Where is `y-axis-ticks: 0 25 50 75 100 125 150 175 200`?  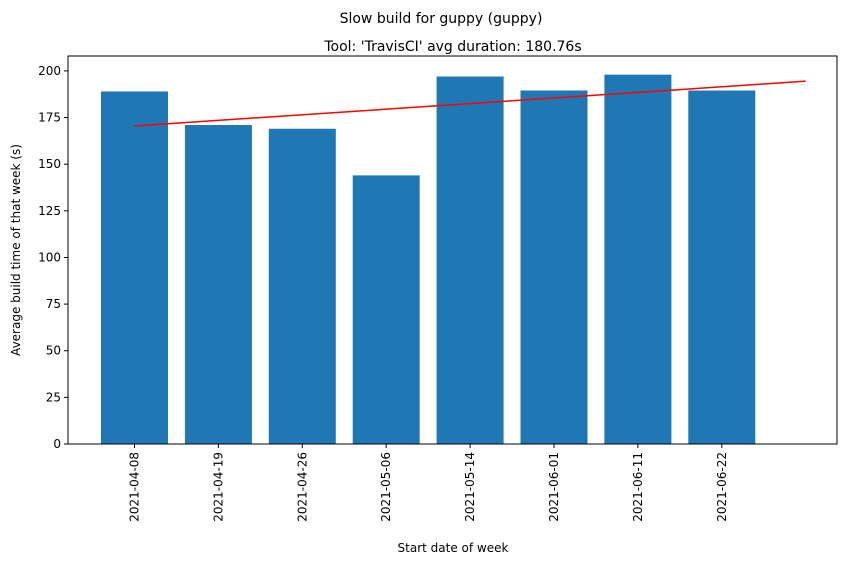 y-axis-ticks: 0 25 50 75 100 125 150 175 200 is located at coordinates (53, 257).